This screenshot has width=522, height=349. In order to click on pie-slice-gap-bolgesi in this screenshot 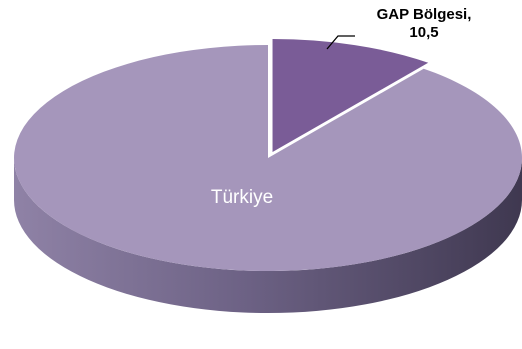, I will do `click(350, 96)`.